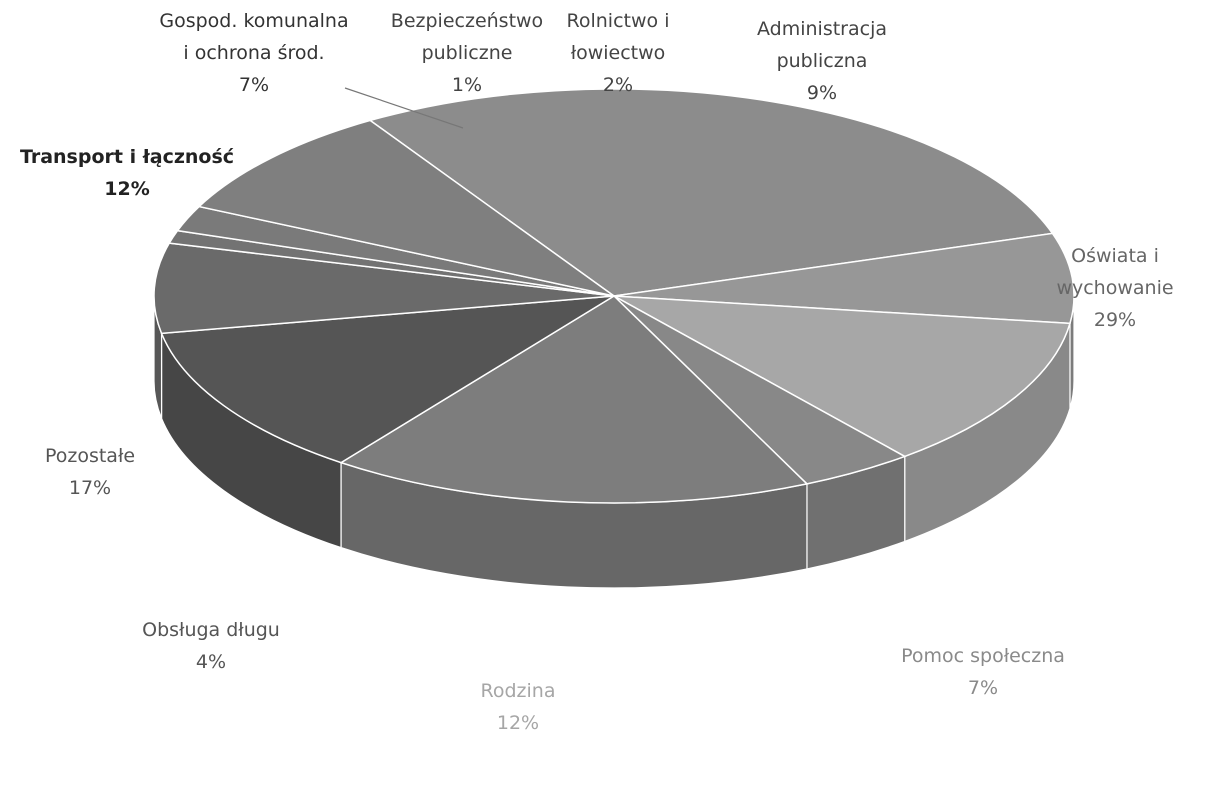  I want to click on slice-value-pozostale: 17%, so click(90, 488).